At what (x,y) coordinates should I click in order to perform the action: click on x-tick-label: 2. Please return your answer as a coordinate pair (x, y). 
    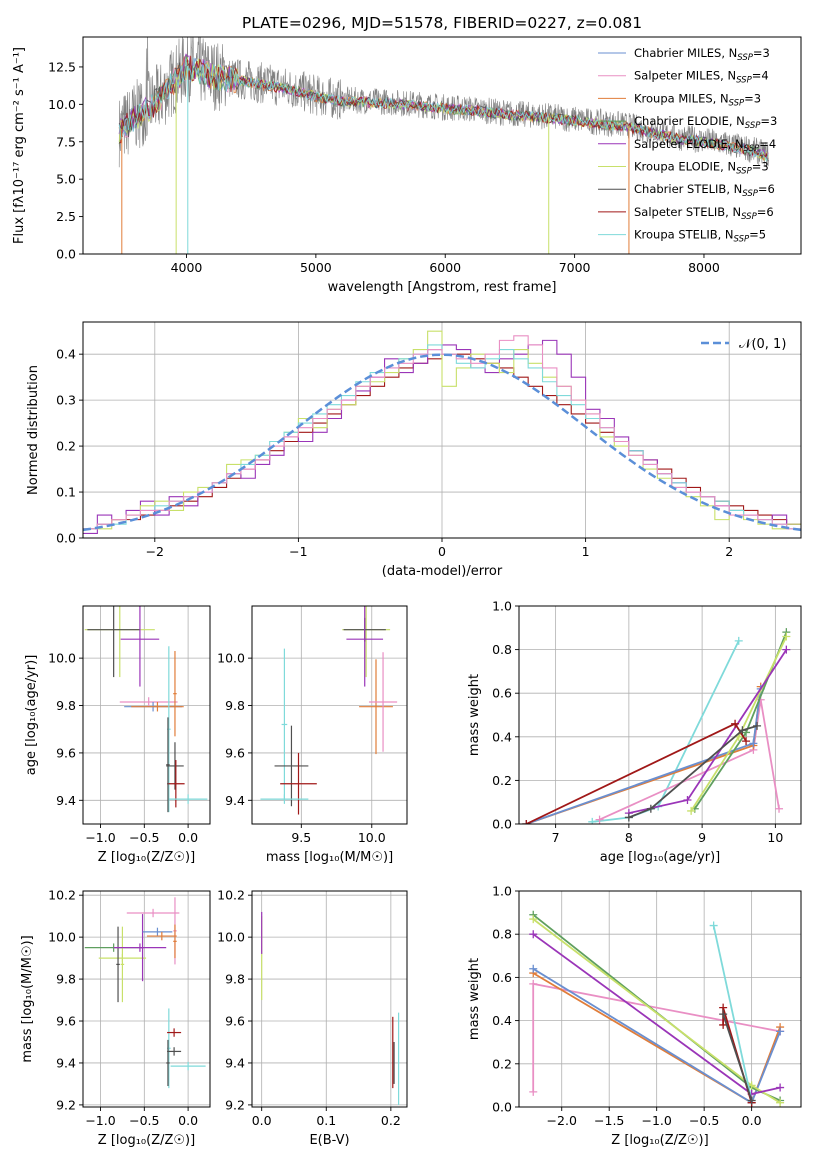
    Looking at the image, I should click on (729, 551).